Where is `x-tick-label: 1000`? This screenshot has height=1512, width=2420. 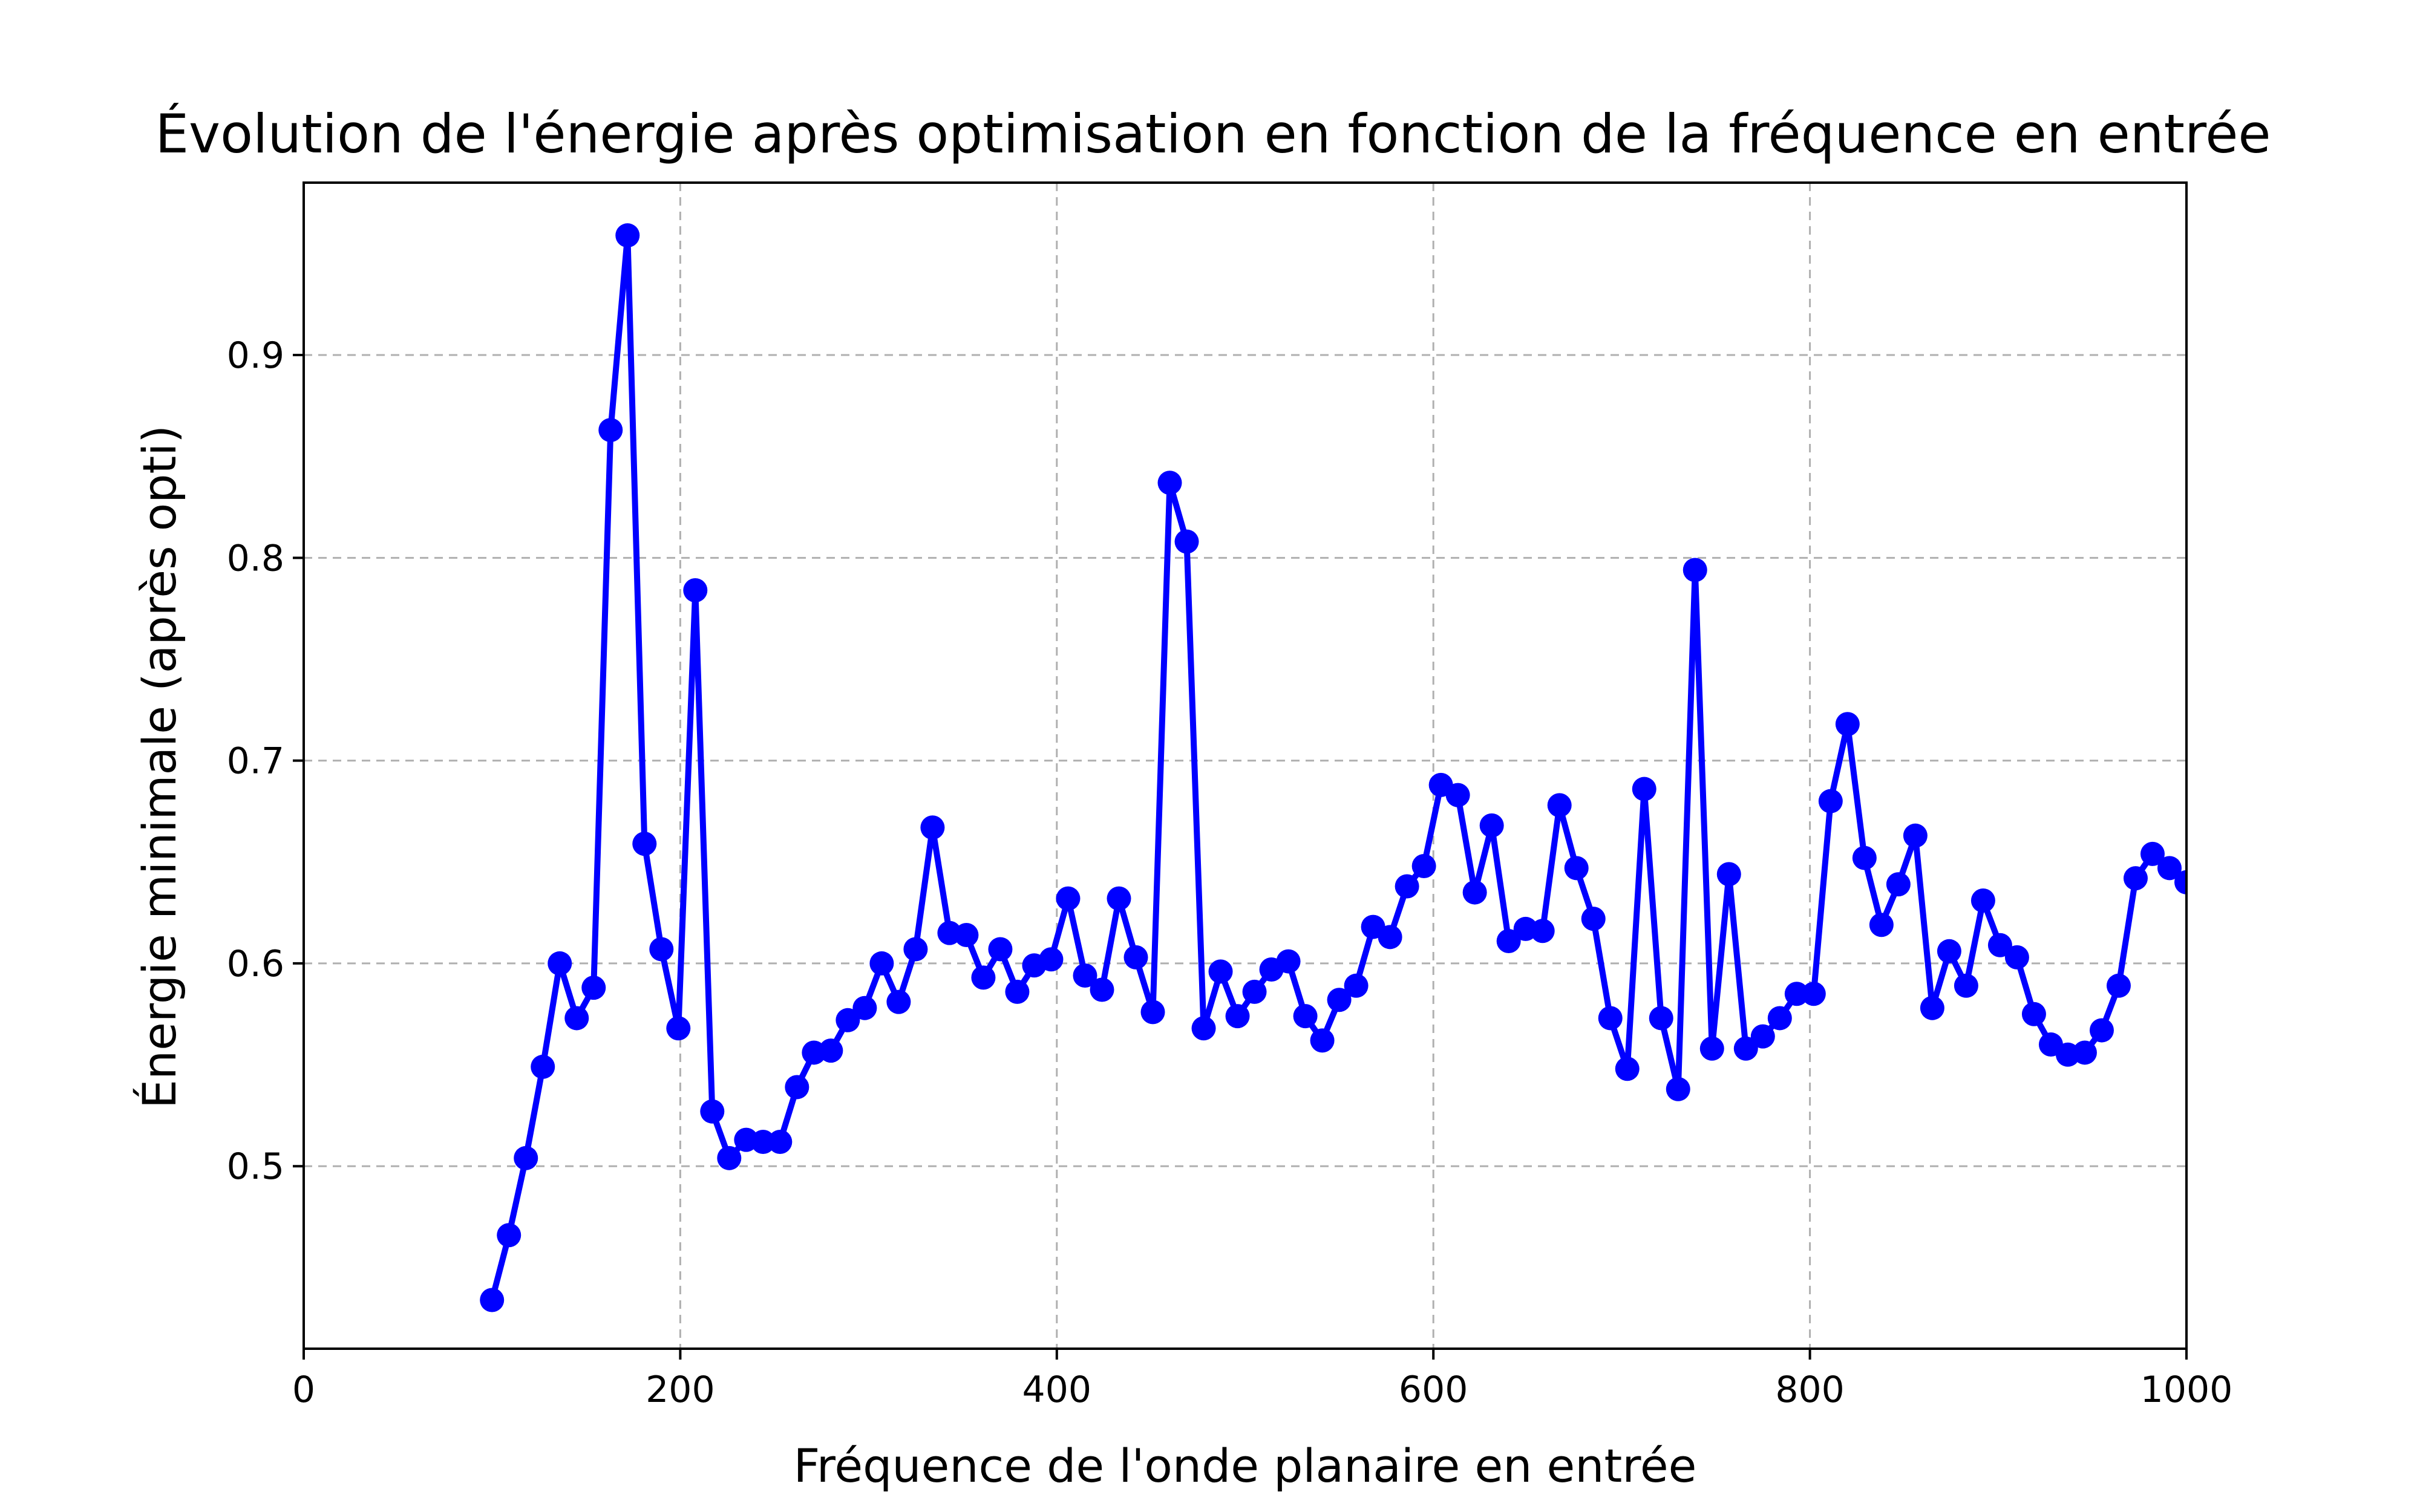 x-tick-label: 1000 is located at coordinates (2186, 1390).